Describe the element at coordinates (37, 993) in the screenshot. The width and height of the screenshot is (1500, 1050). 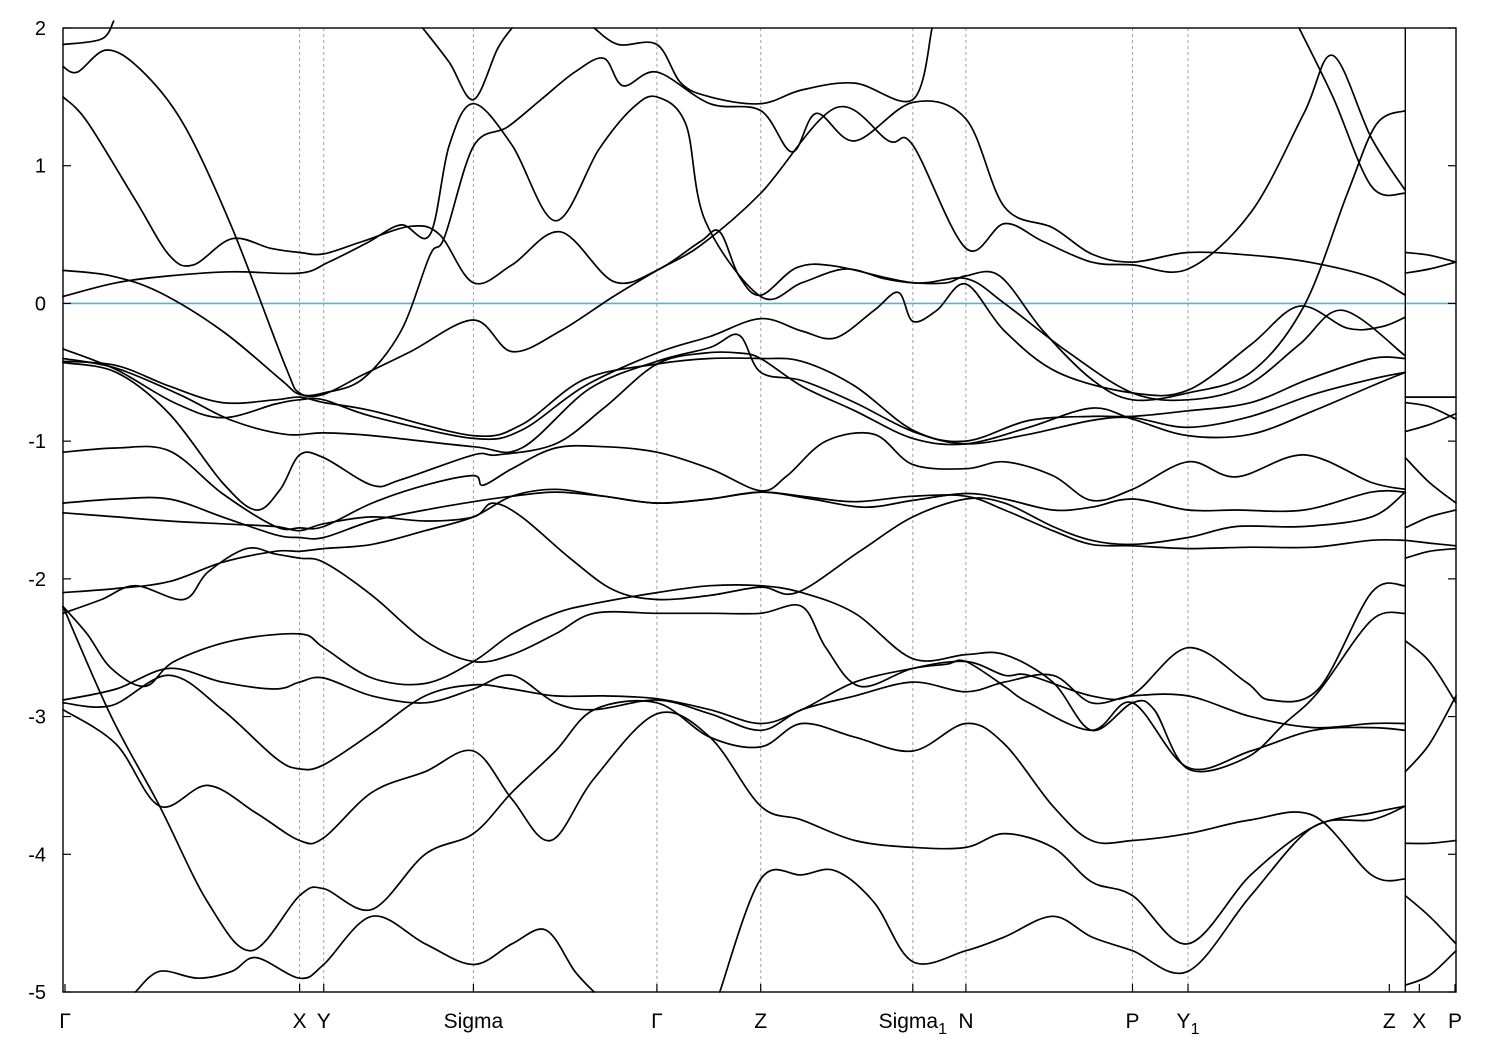
I see `y-tick-label: -5` at that location.